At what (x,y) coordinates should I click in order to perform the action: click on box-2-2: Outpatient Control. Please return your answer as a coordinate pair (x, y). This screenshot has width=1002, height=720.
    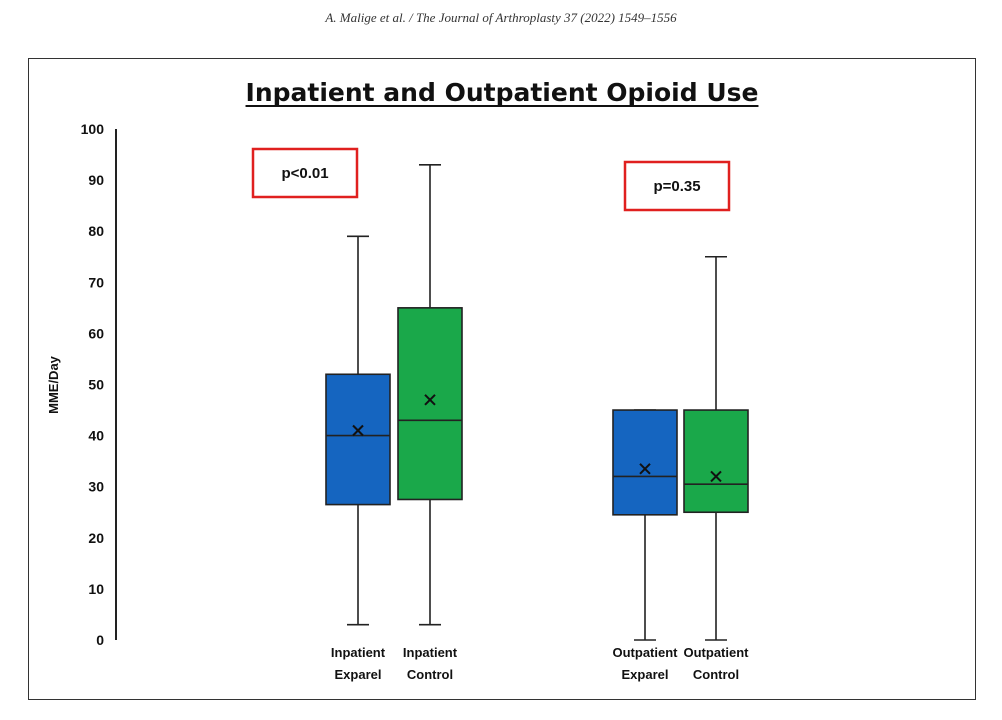
    Looking at the image, I should click on (716, 468).